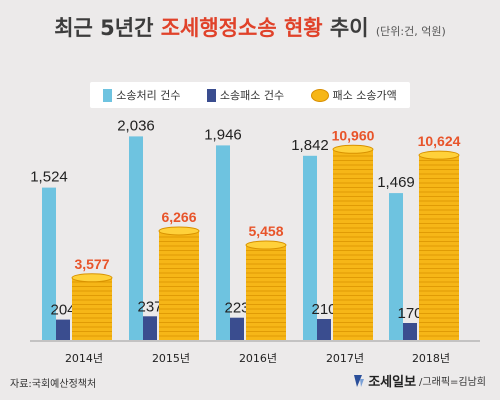 The image size is (500, 400). I want to click on label-filed-4: 1,842, so click(310, 145).